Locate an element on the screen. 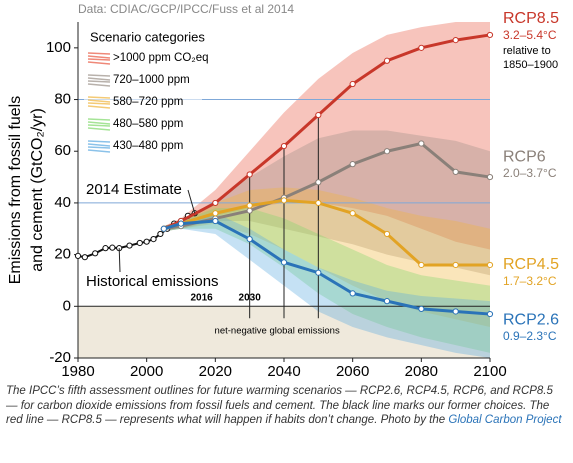 Image resolution: width=573 pixels, height=463 pixels. legend-label: 580–720 ppm is located at coordinates (148, 102).